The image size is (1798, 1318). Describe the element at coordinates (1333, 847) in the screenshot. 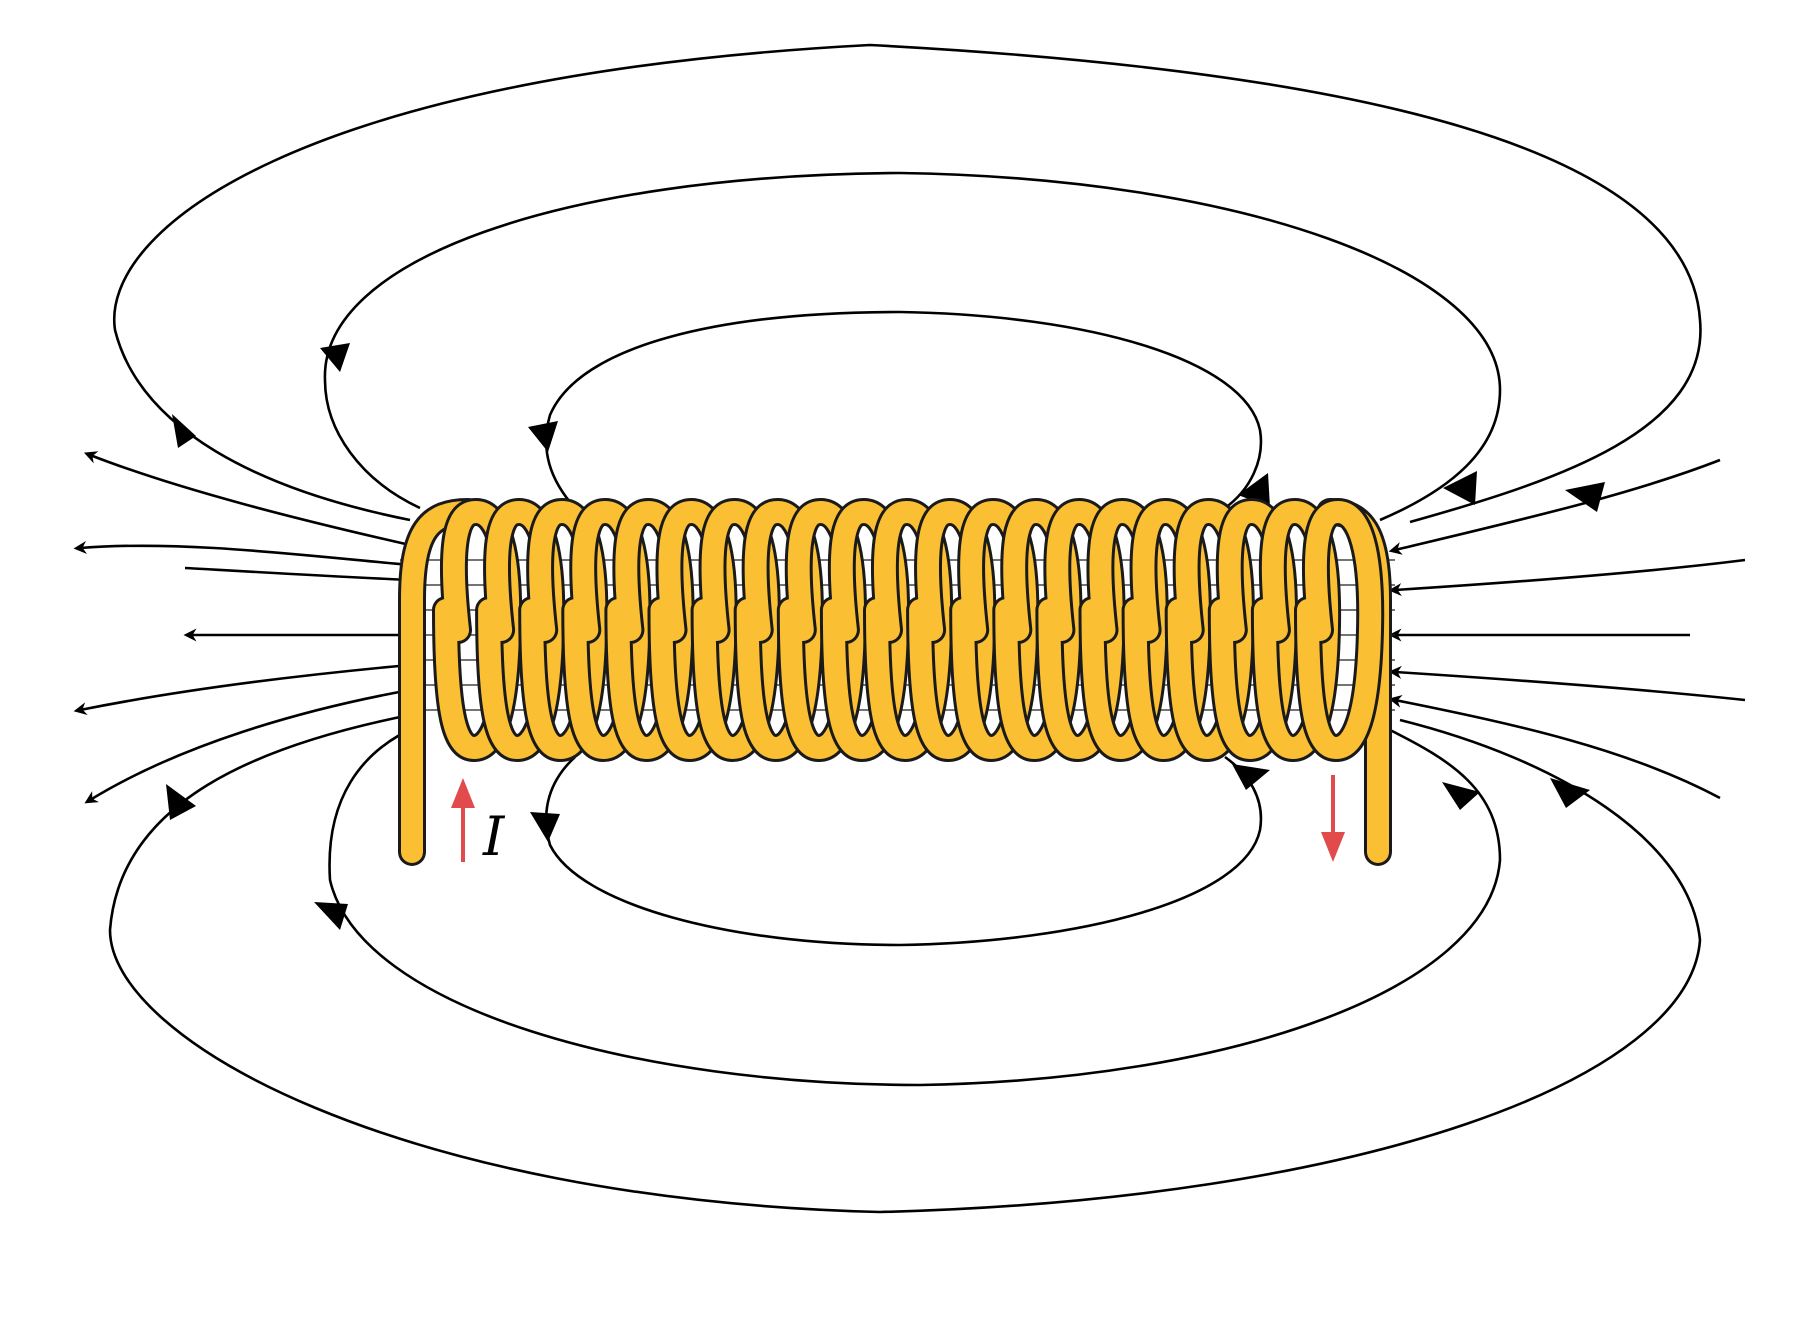

I see `current-arrowhead-down` at that location.